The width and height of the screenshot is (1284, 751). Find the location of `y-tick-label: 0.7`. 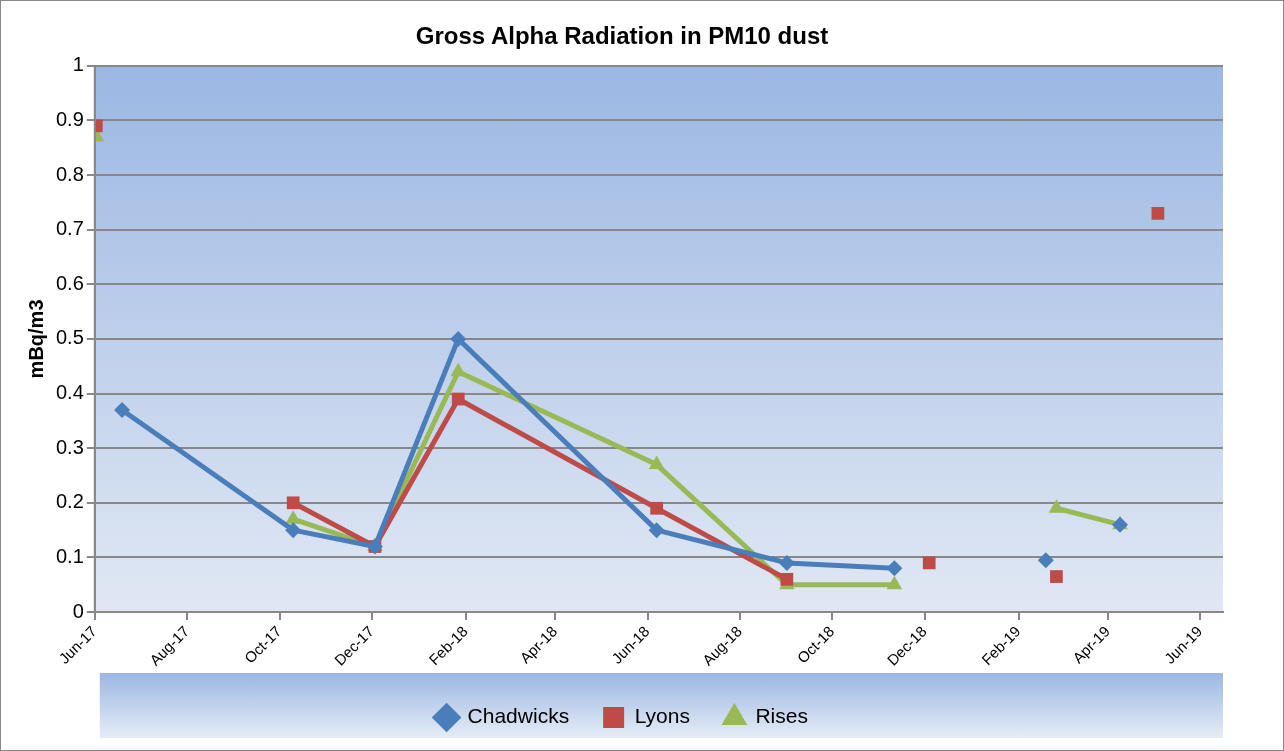

y-tick-label: 0.7 is located at coordinates (69, 228).